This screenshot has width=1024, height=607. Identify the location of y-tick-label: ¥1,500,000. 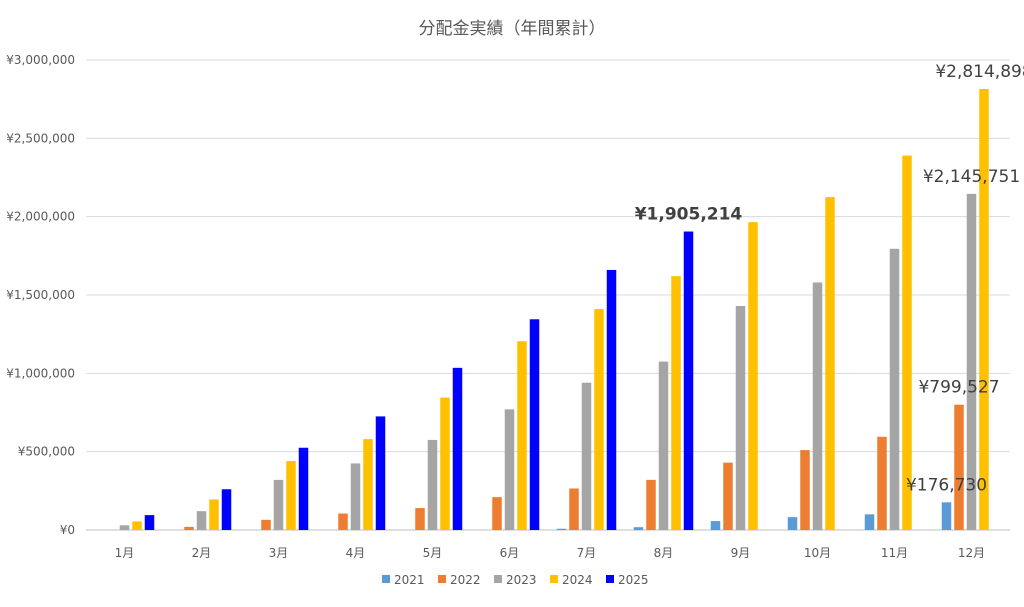
(40, 295).